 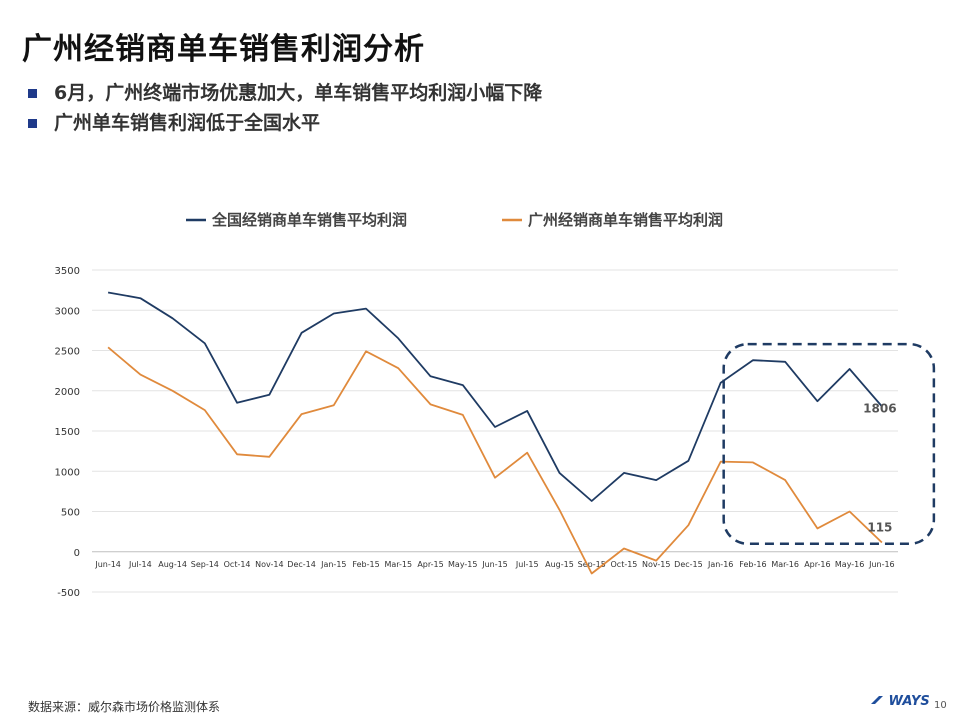 What do you see at coordinates (849, 564) in the screenshot?
I see `x-tick-label: May-16` at bounding box center [849, 564].